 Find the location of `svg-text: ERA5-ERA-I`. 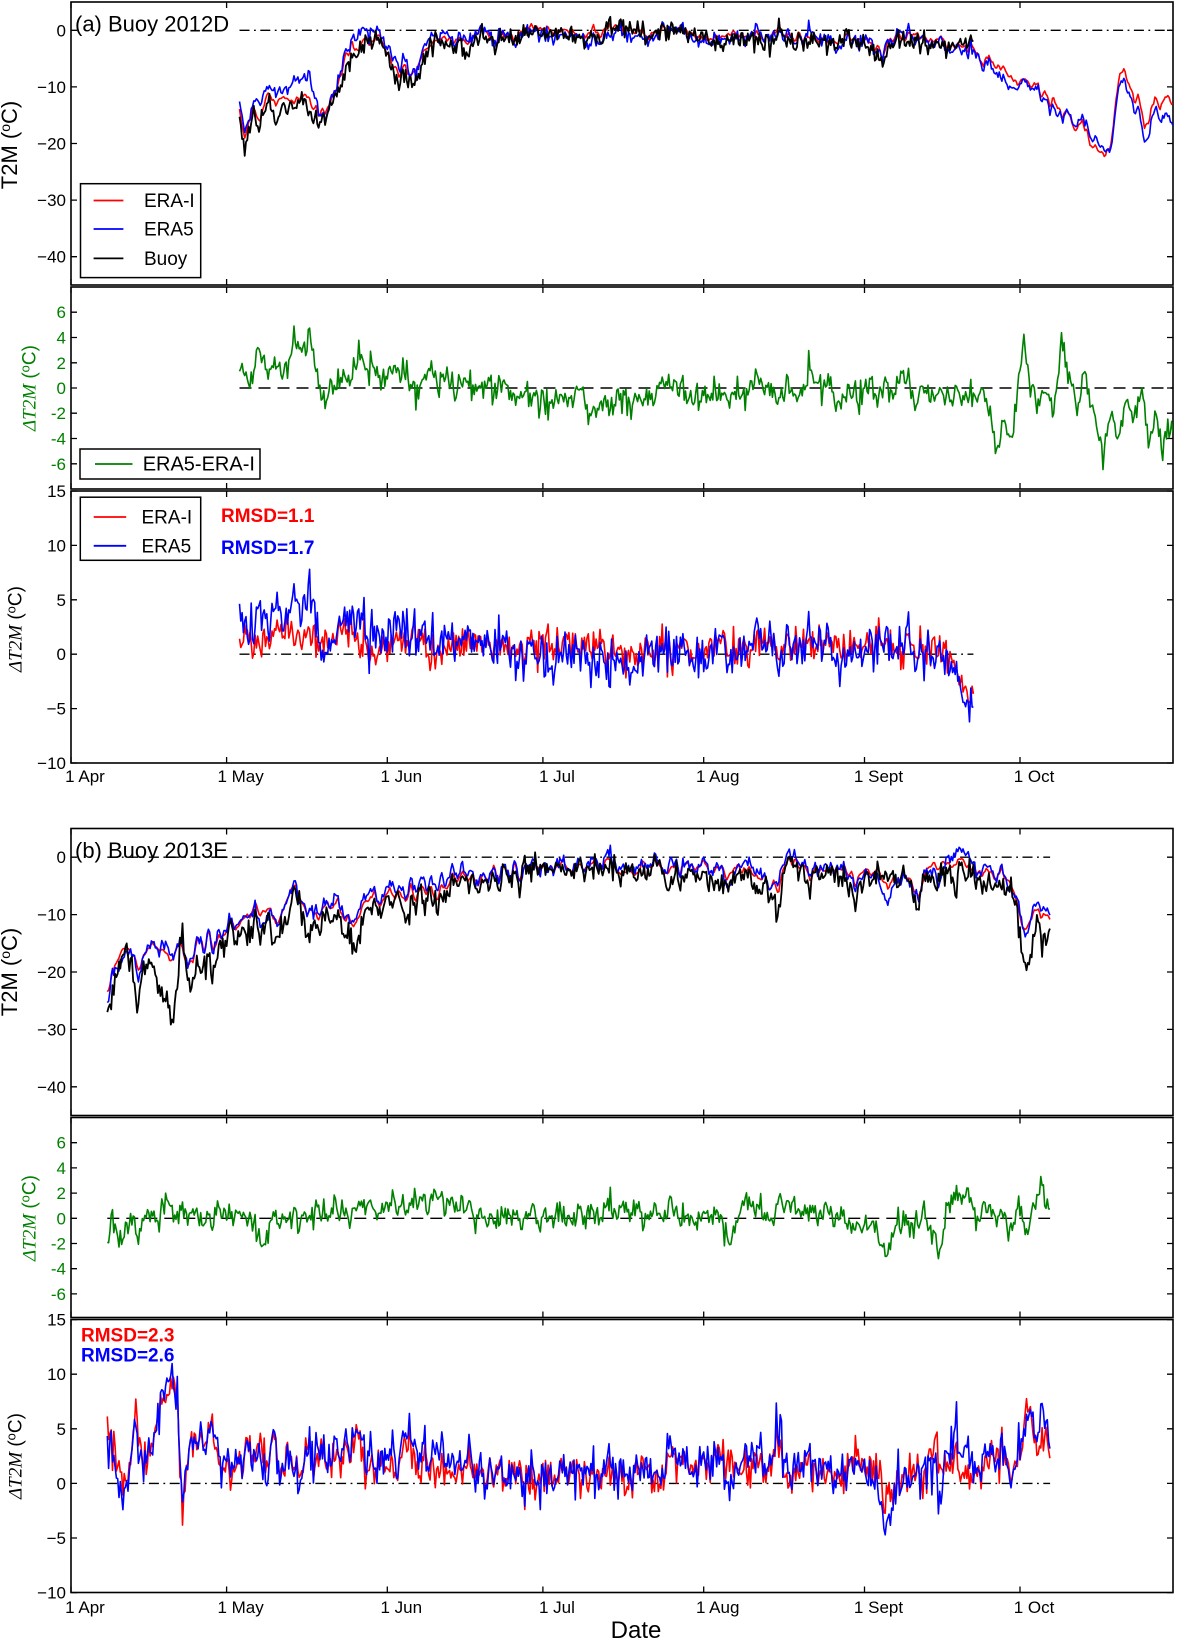

svg-text: ERA5-ERA-I is located at coordinates (199, 465).